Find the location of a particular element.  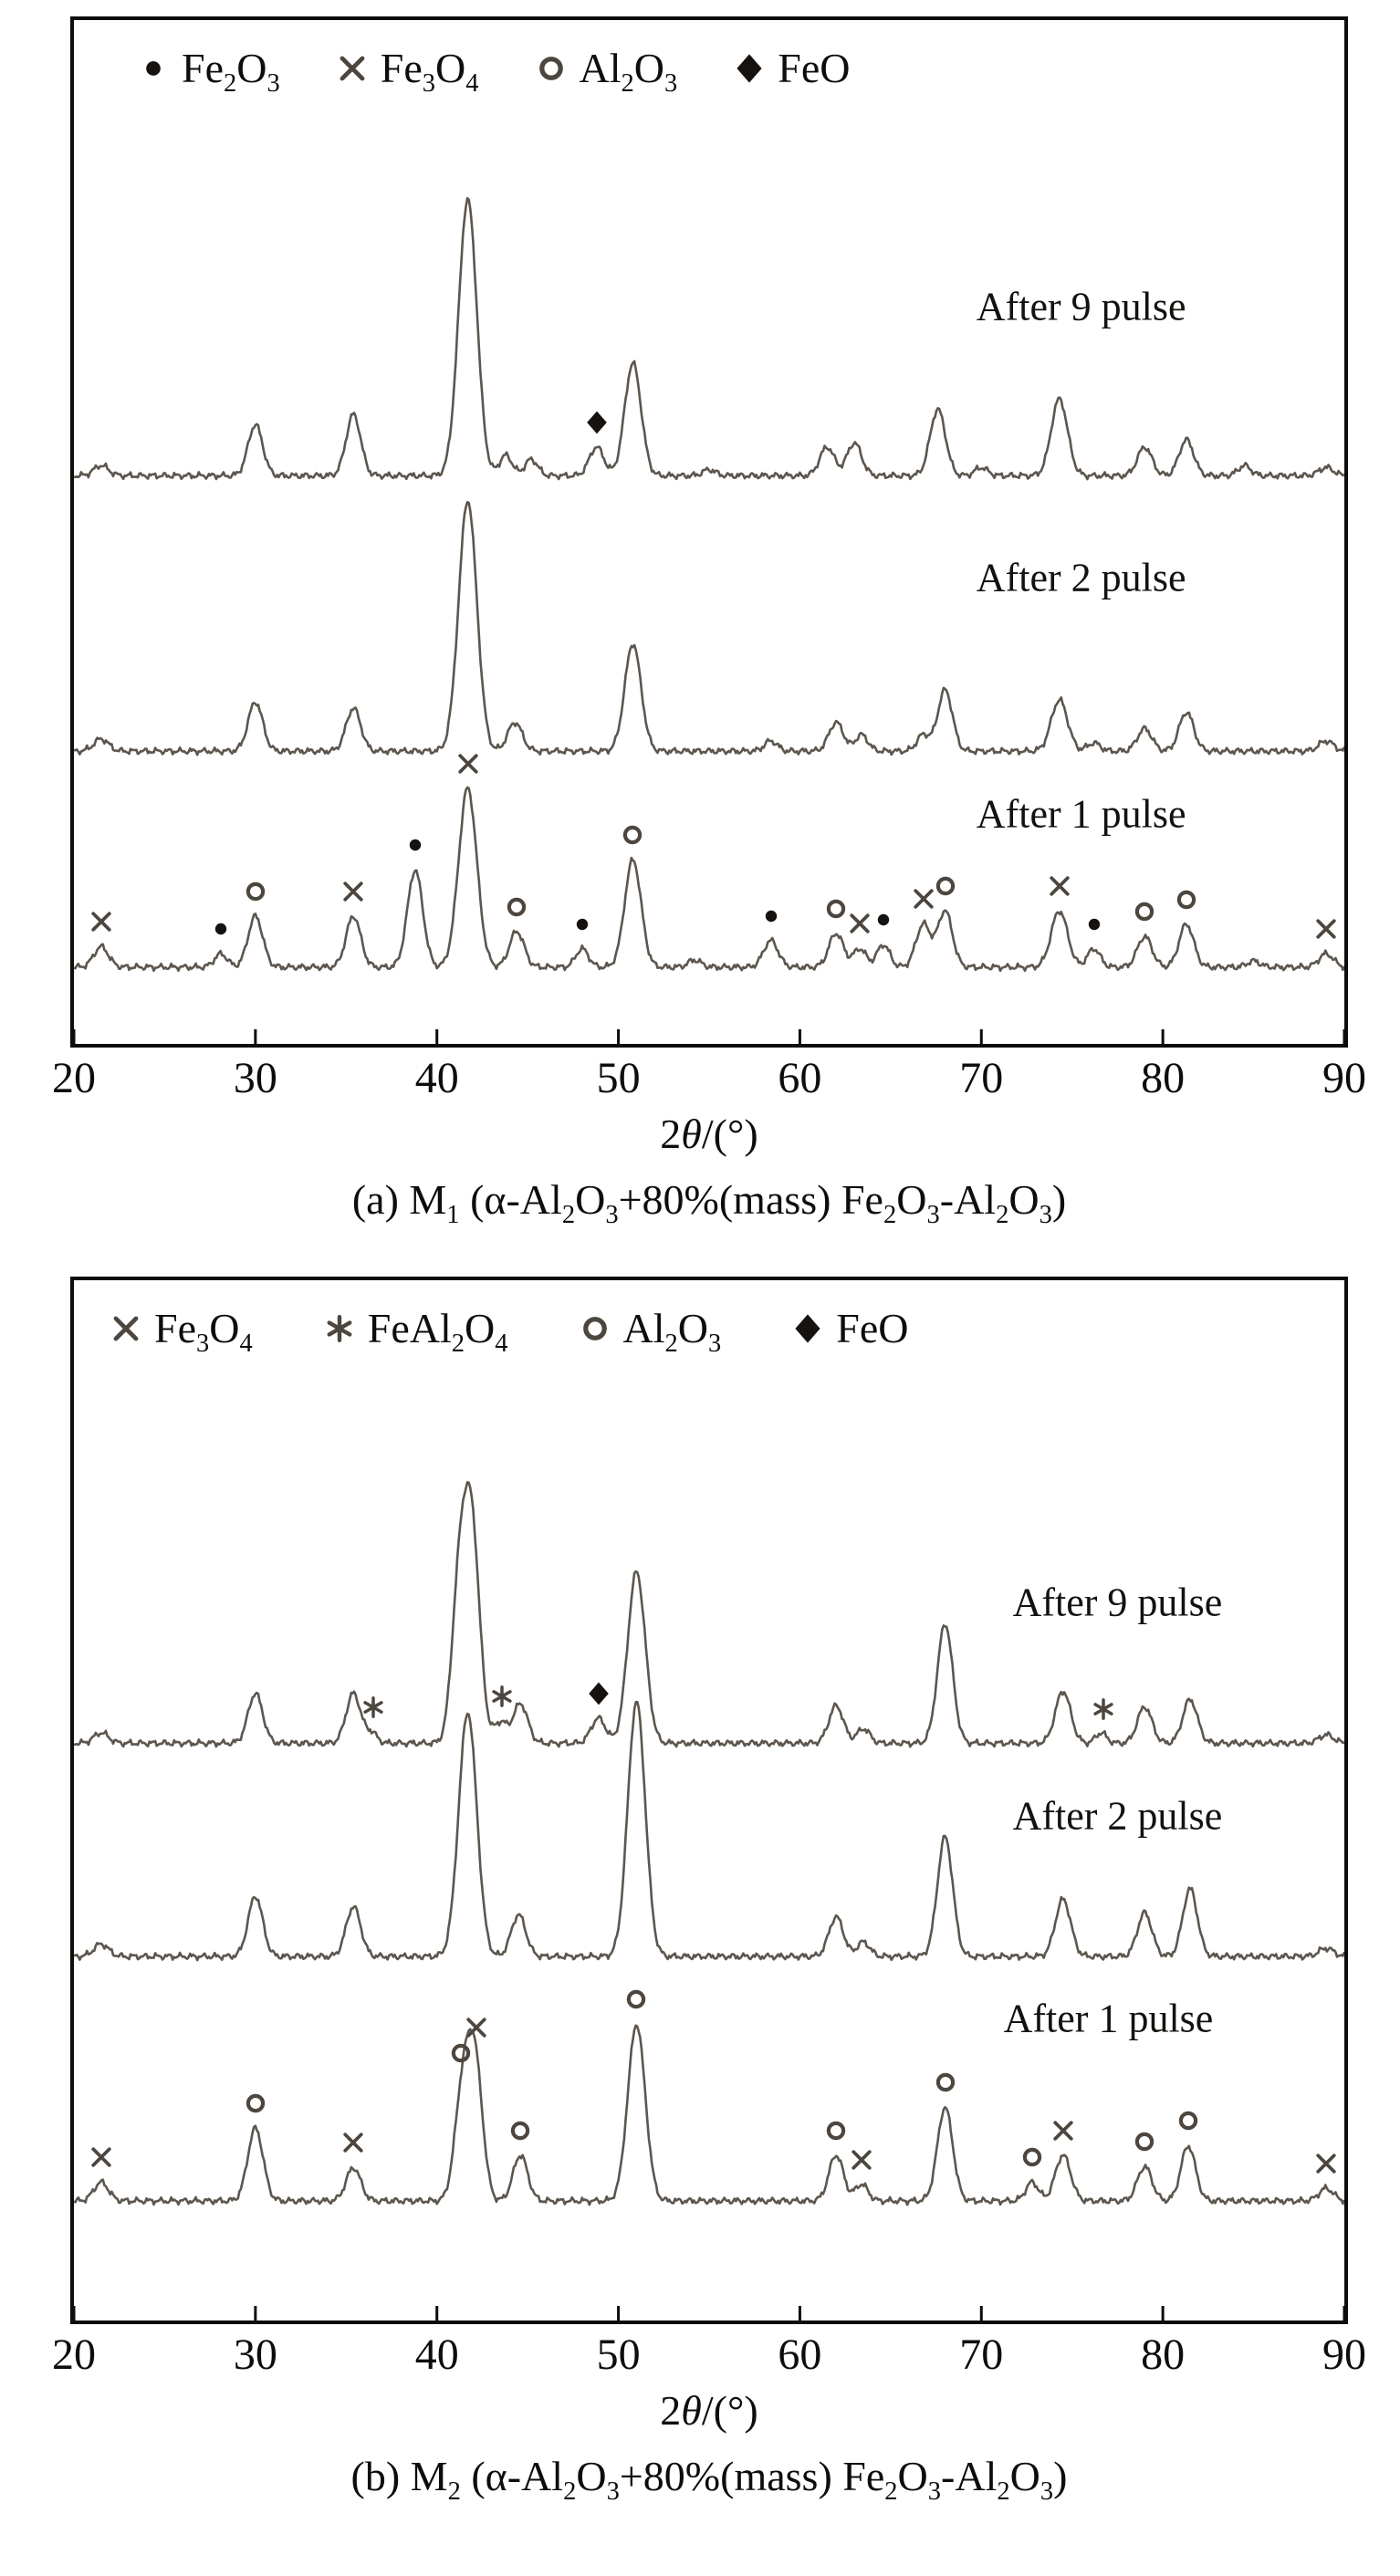

figure-caption-a: (a) M1 (α-Al2O3+80%(mass) Fe2O3-Al2O3) is located at coordinates (709, 1201).